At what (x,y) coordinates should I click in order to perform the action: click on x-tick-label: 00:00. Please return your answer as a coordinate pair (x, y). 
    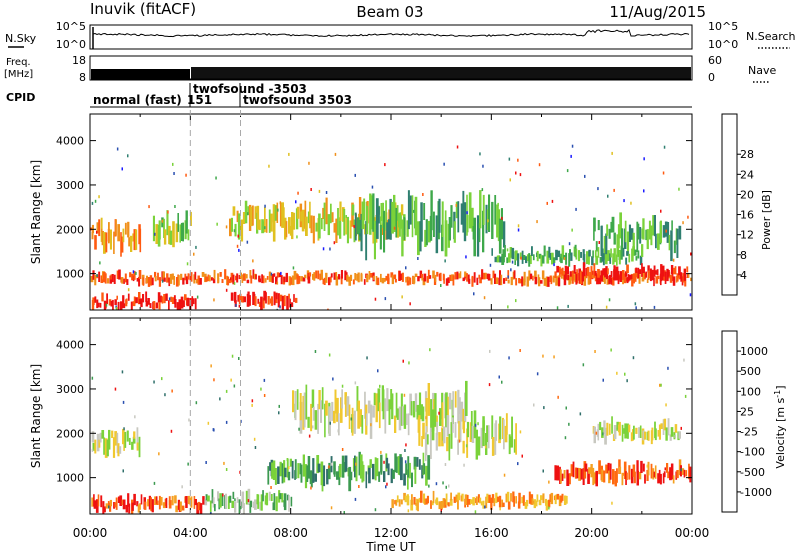
    Looking at the image, I should click on (90, 533).